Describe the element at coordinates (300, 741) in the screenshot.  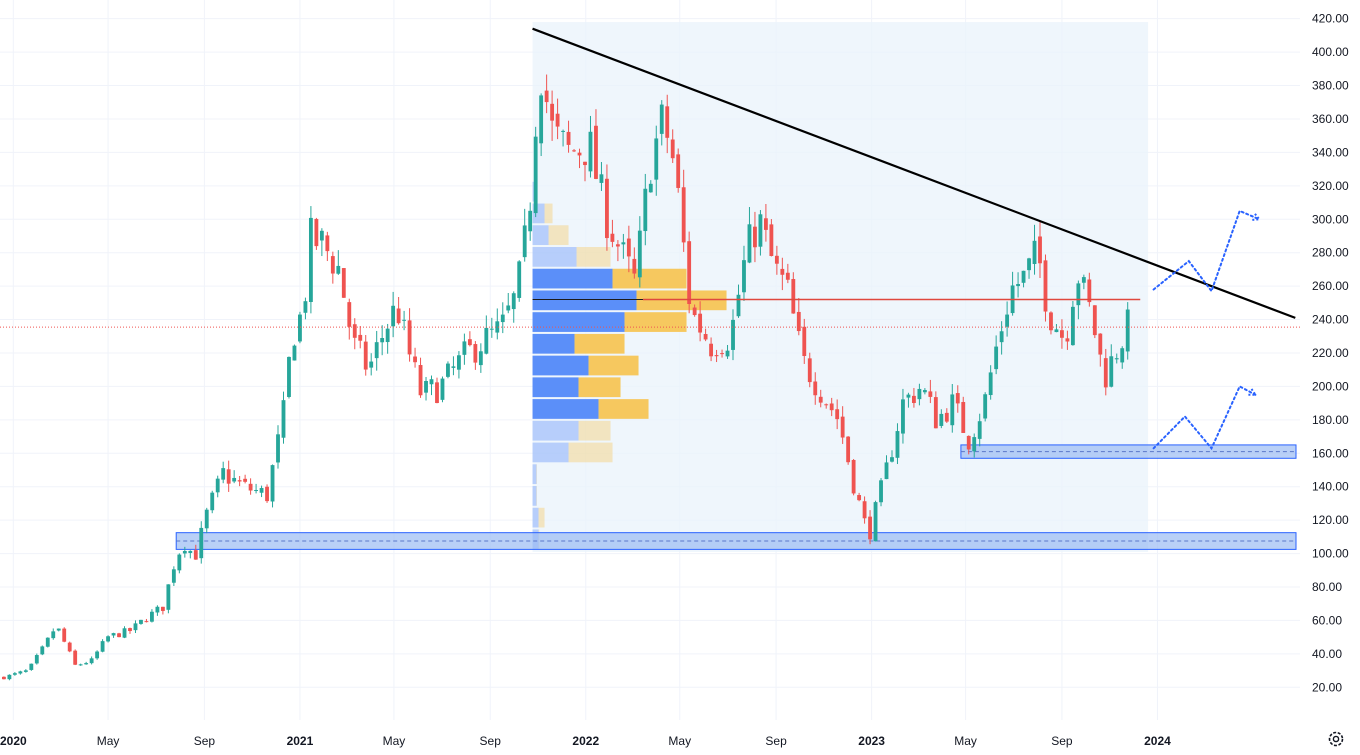
I see `time-tick-label: 2021` at that location.